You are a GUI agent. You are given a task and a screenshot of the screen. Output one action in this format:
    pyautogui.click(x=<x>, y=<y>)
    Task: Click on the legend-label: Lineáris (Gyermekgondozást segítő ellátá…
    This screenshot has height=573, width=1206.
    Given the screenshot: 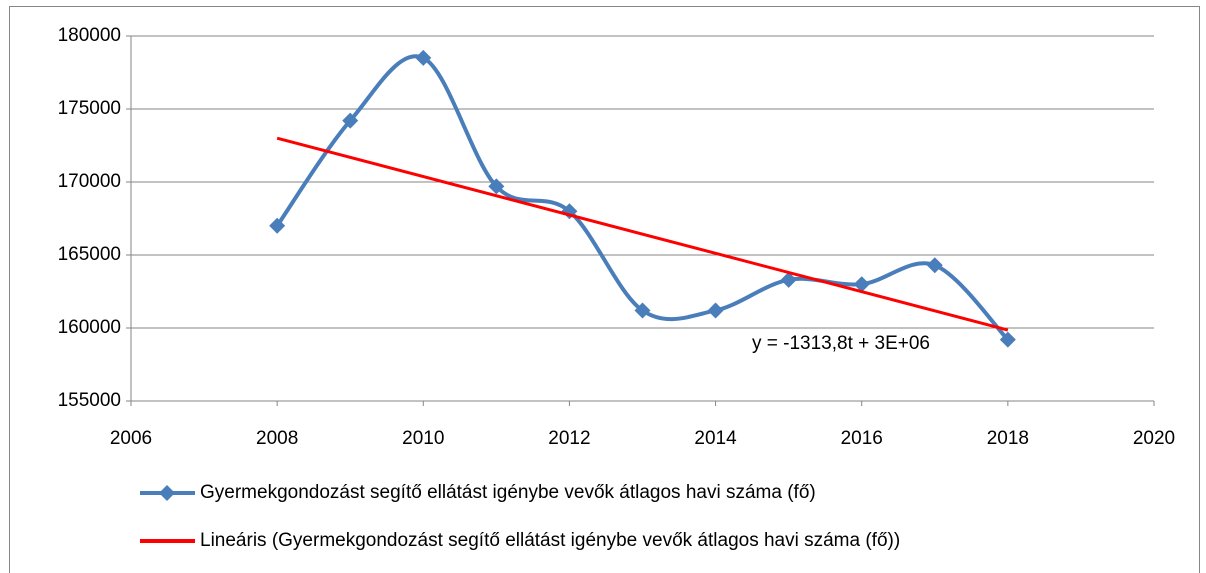 What is the action you would take?
    pyautogui.click(x=550, y=540)
    